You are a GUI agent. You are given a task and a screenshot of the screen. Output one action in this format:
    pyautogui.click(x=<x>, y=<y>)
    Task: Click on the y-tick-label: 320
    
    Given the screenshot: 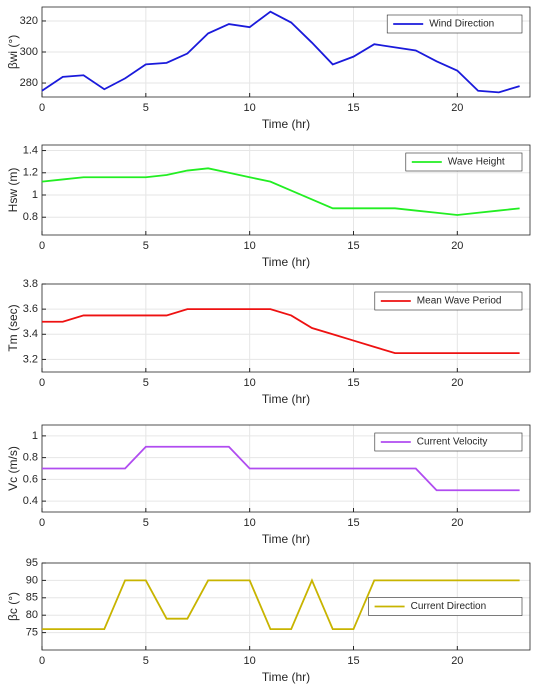 What is the action you would take?
    pyautogui.click(x=29, y=21)
    